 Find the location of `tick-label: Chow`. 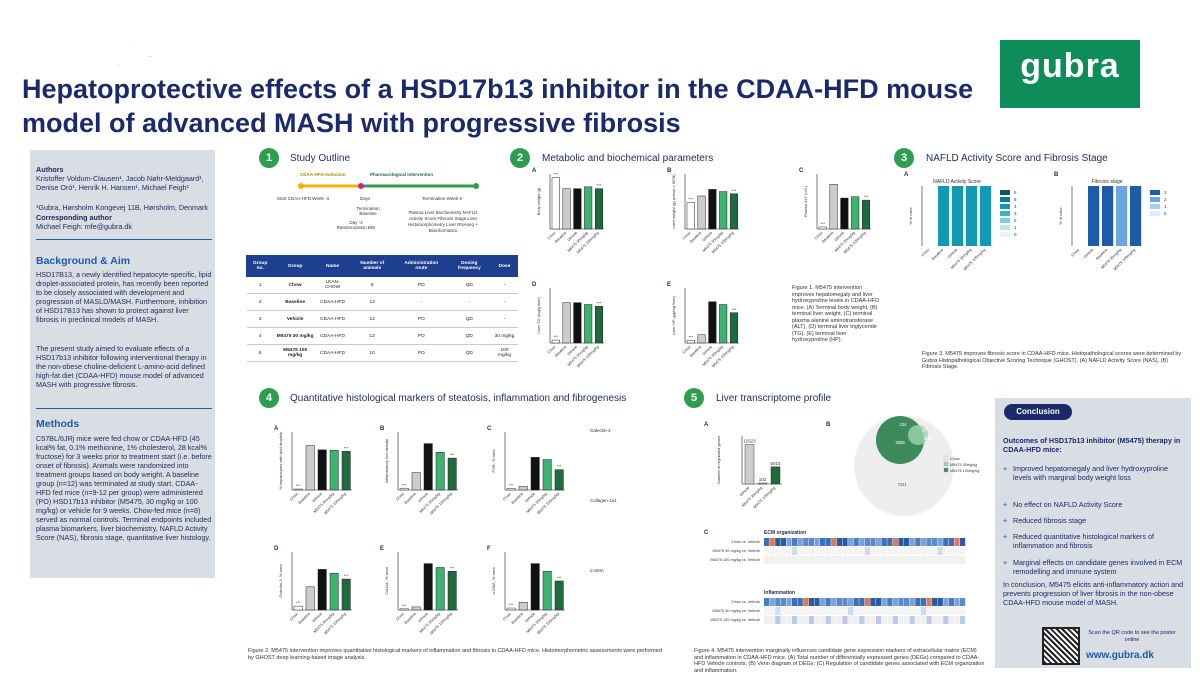

tick-label: Chow is located at coordinates (926, 253).